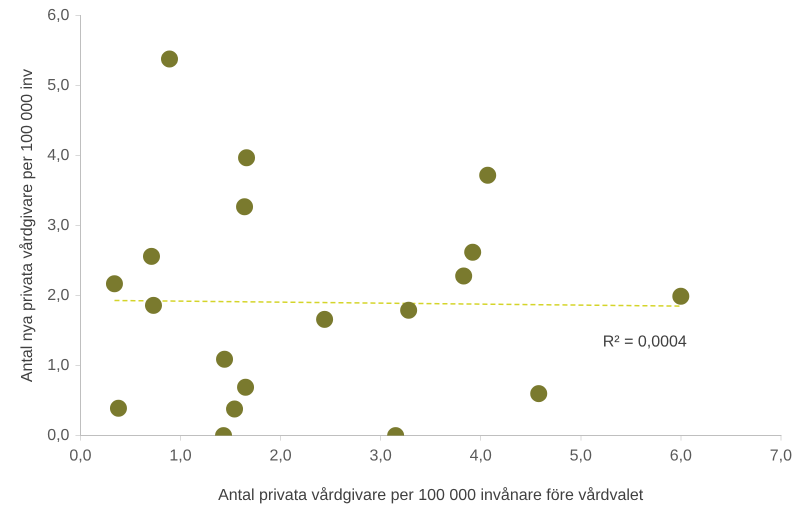 This screenshot has width=798, height=513. What do you see at coordinates (781, 456) in the screenshot?
I see `x-tick-label: 7,0` at bounding box center [781, 456].